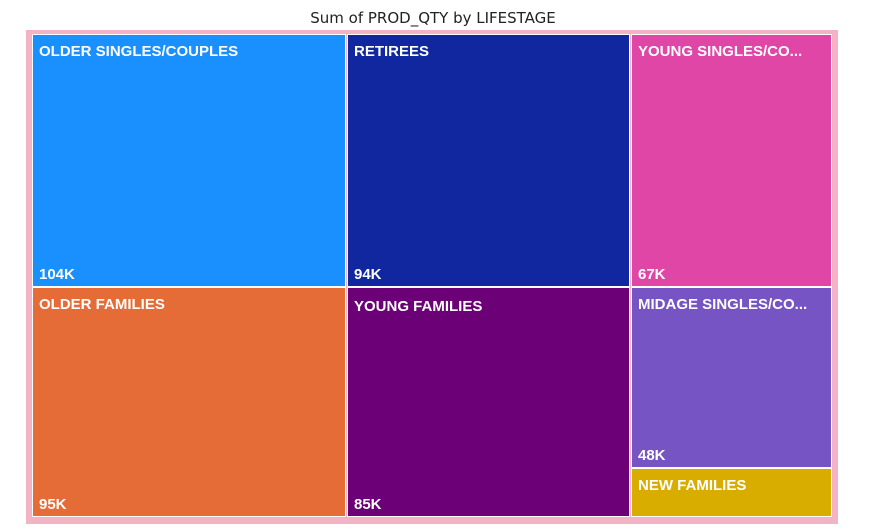 Image resolution: width=879 pixels, height=531 pixels. Describe the element at coordinates (53, 504) in the screenshot. I see `tile-value: 95K` at that location.